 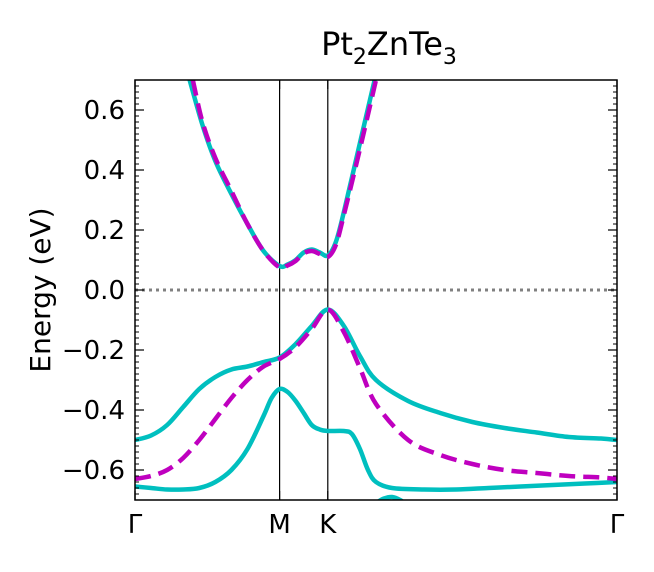 I want to click on y-tick-label: −0.6, so click(x=93, y=471).